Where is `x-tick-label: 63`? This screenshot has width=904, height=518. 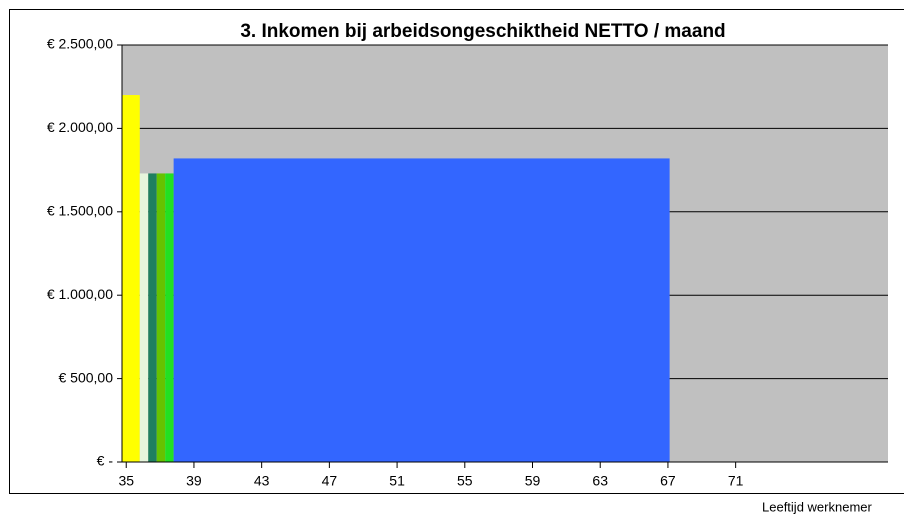 x-tick-label: 63 is located at coordinates (600, 481).